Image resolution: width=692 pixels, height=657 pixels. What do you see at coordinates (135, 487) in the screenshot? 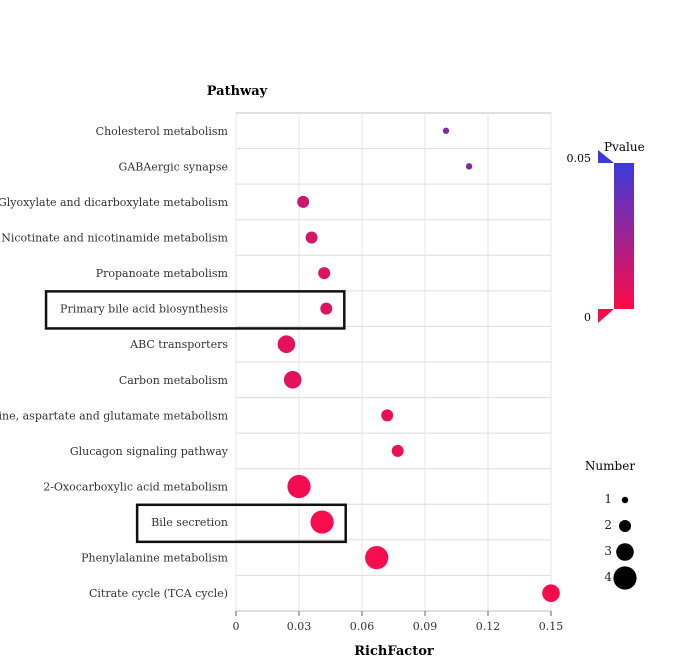
I see `y-tick-label: 2-Oxocarboxylic acid metabolism` at bounding box center [135, 487].